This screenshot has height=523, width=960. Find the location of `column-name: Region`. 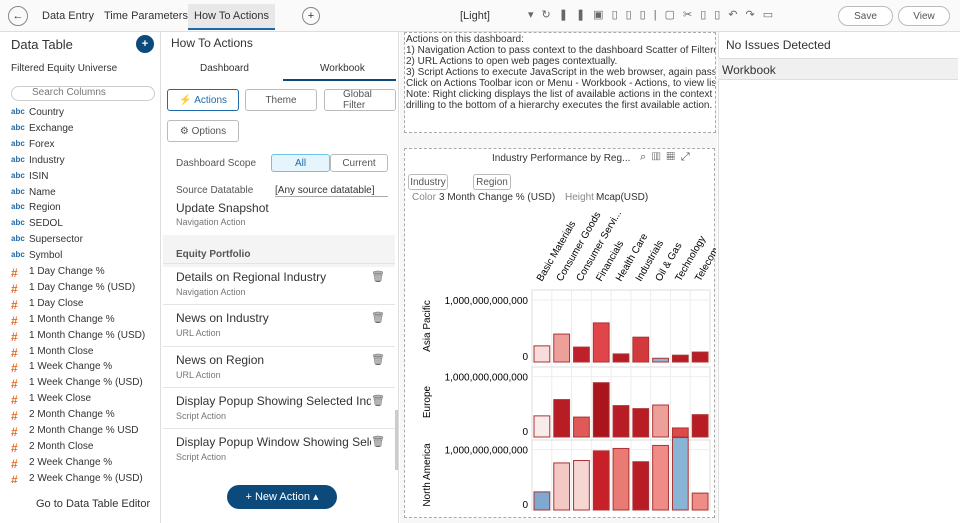

column-name: Region is located at coordinates (45, 208).